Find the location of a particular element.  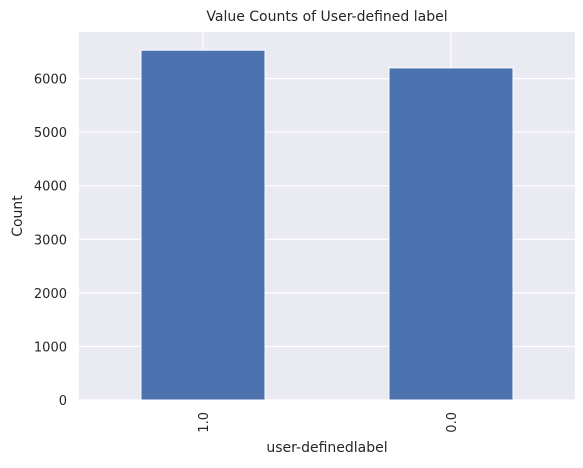

y-axis-label: Count is located at coordinates (18, 216).